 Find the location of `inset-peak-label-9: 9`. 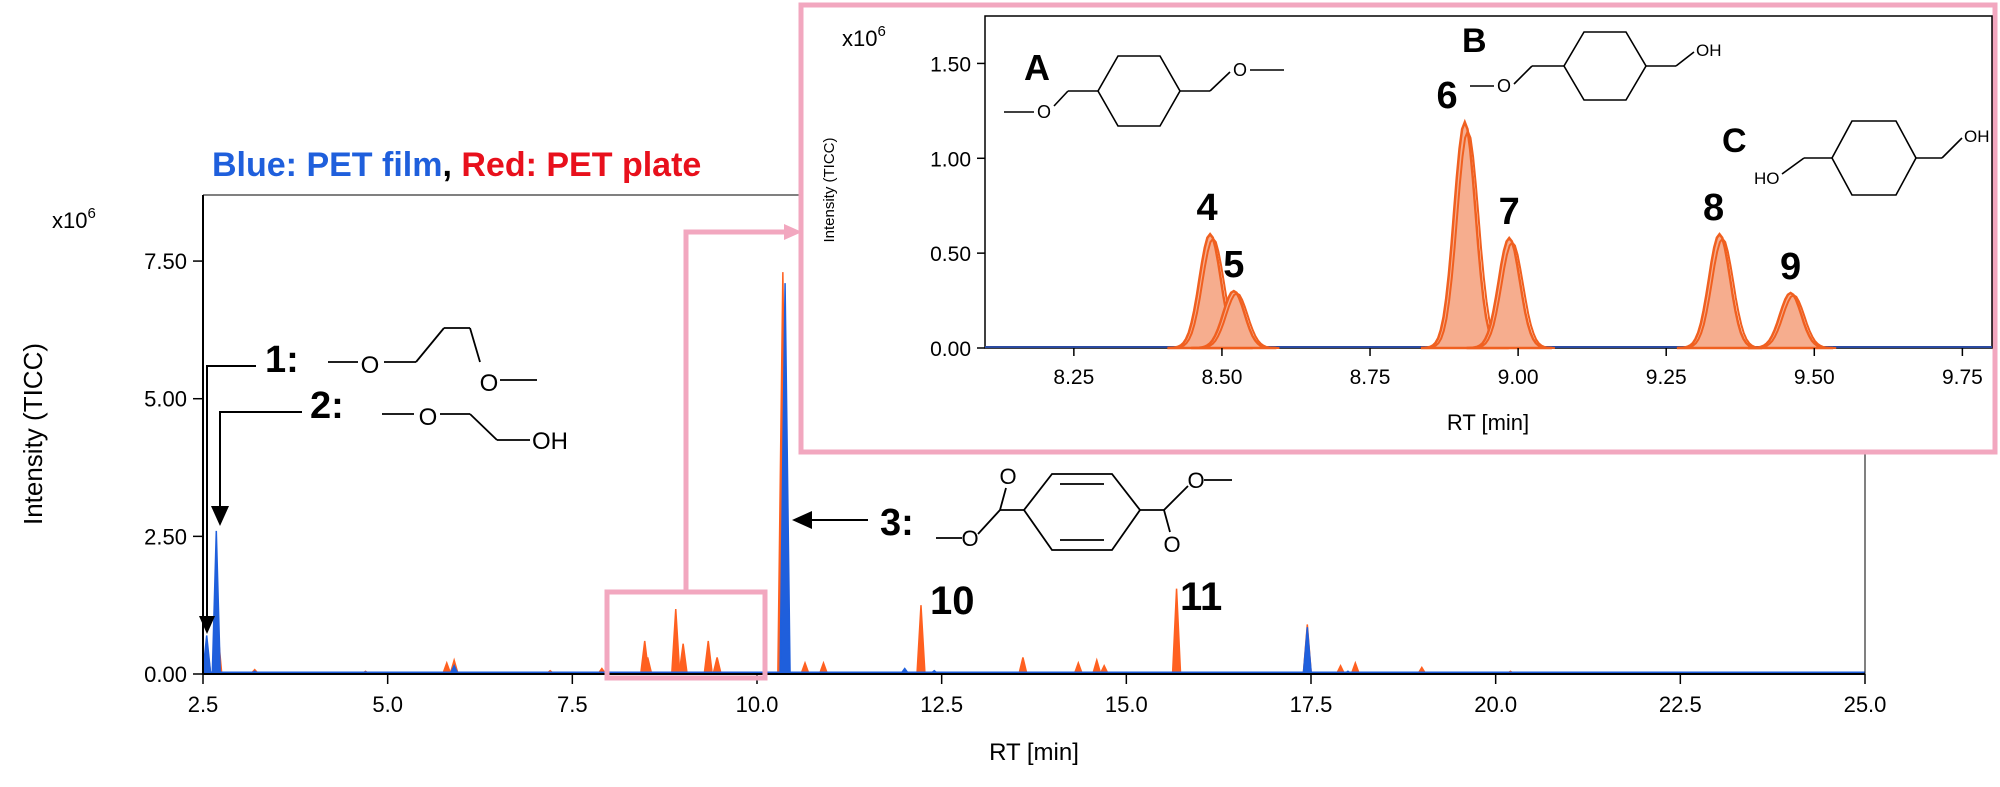

inset-peak-label-9: 9 is located at coordinates (1790, 267).